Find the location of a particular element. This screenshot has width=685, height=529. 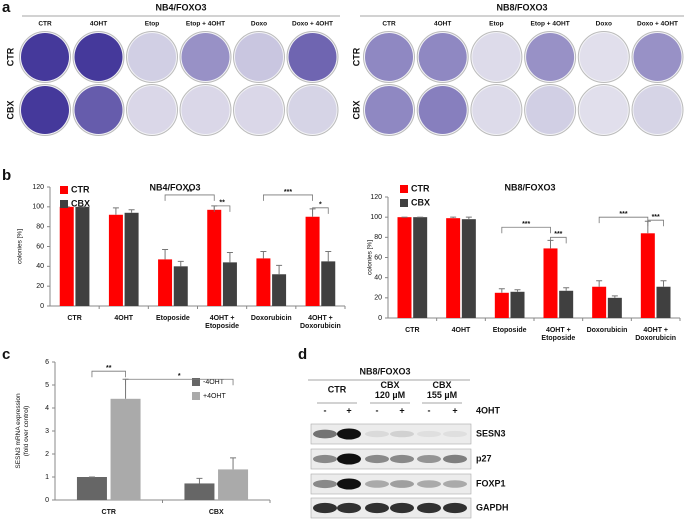

blot-label: p27 is located at coordinates (484, 458).